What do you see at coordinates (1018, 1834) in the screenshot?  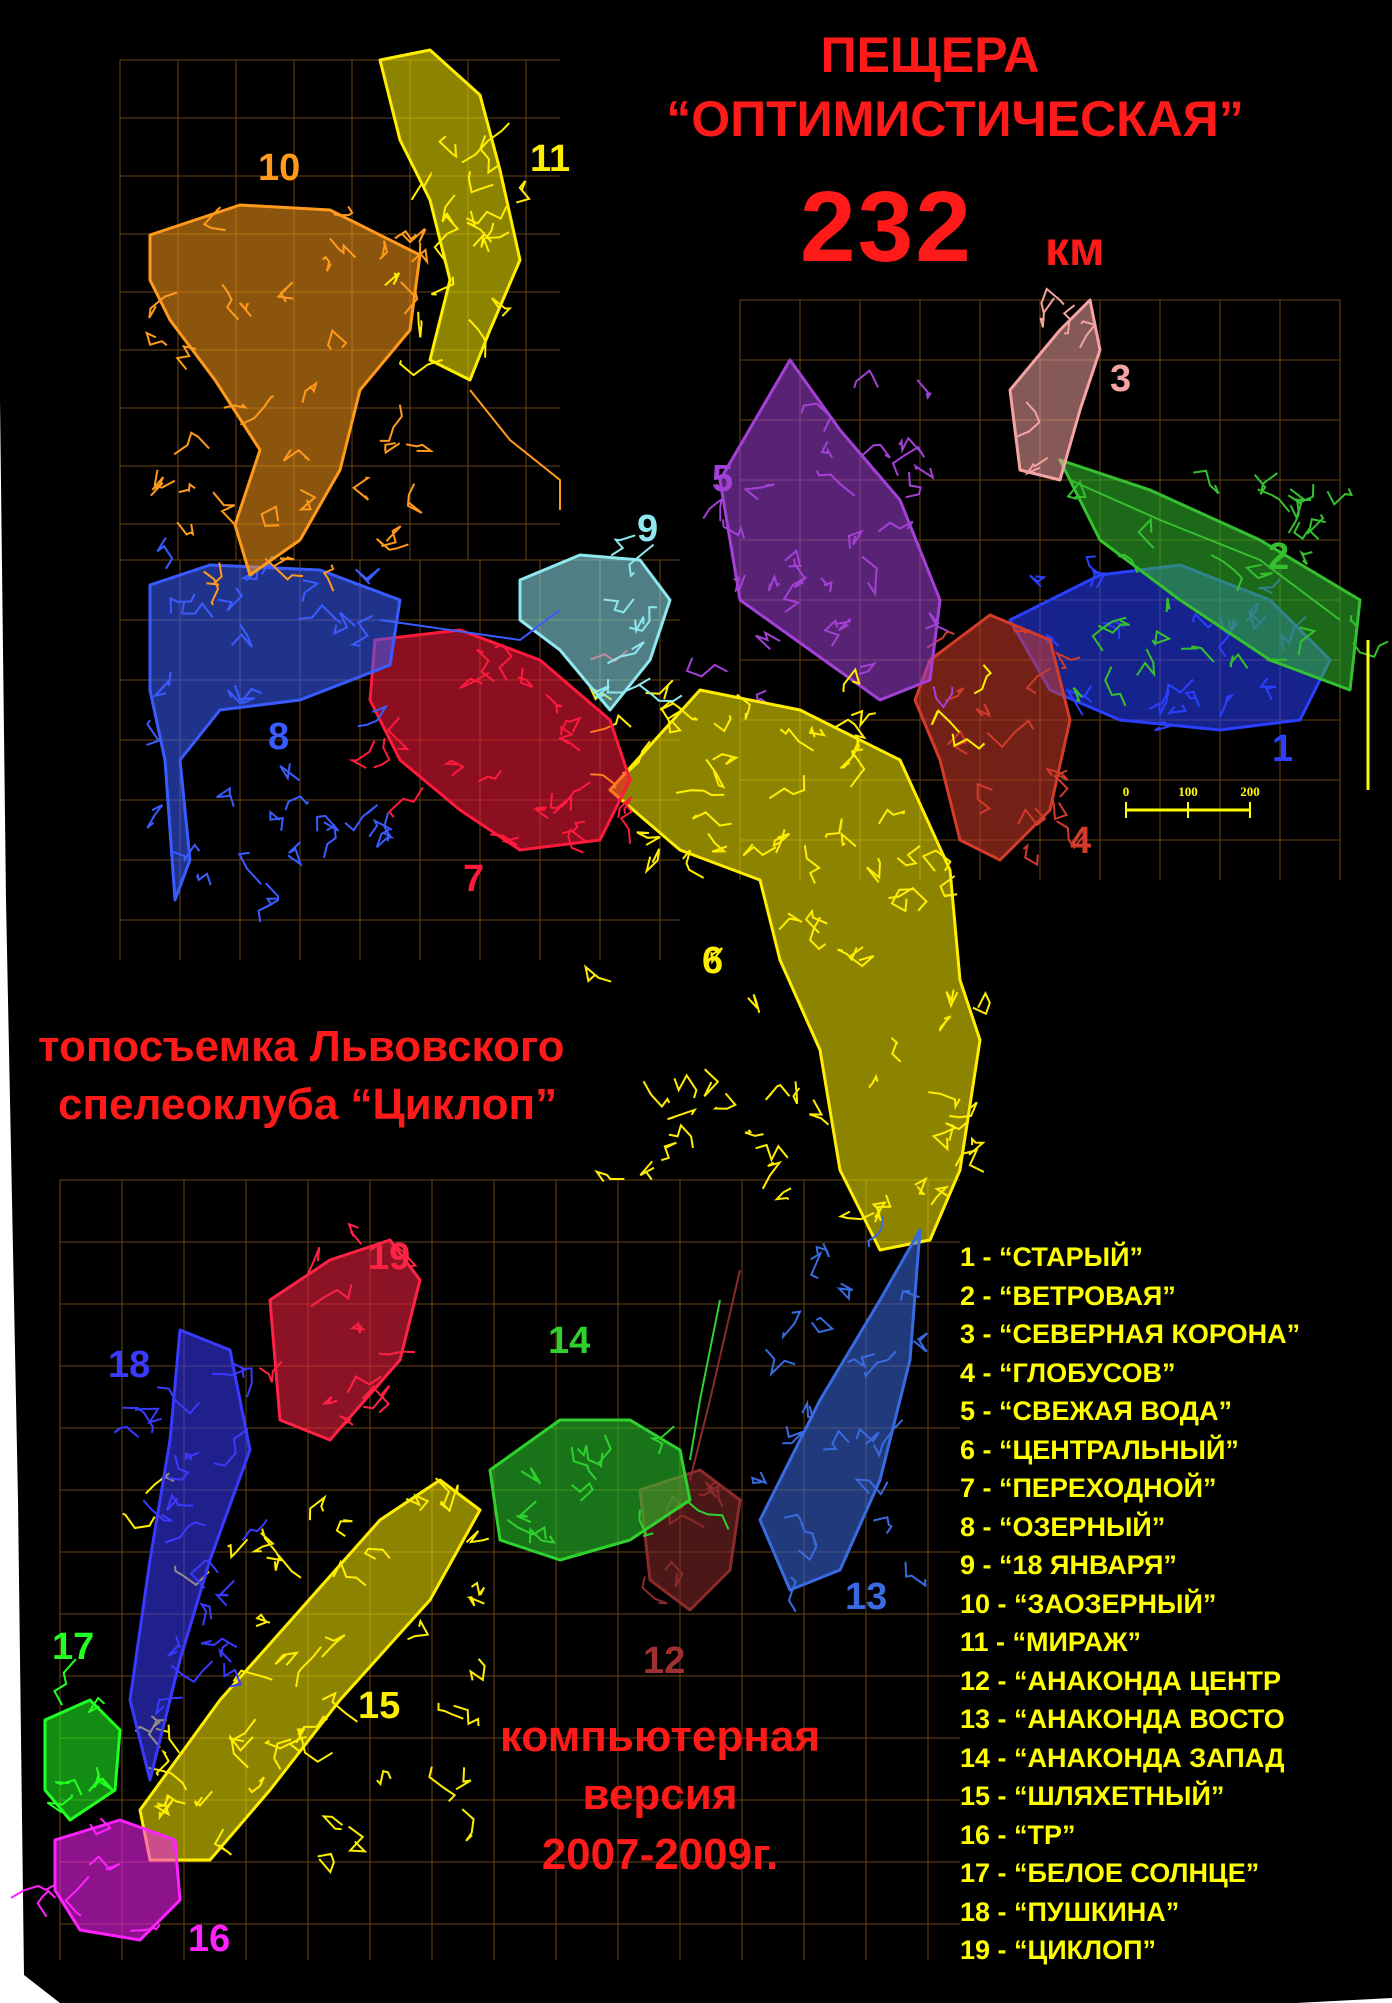 I see `legend-item: 16 - “ТР”` at bounding box center [1018, 1834].